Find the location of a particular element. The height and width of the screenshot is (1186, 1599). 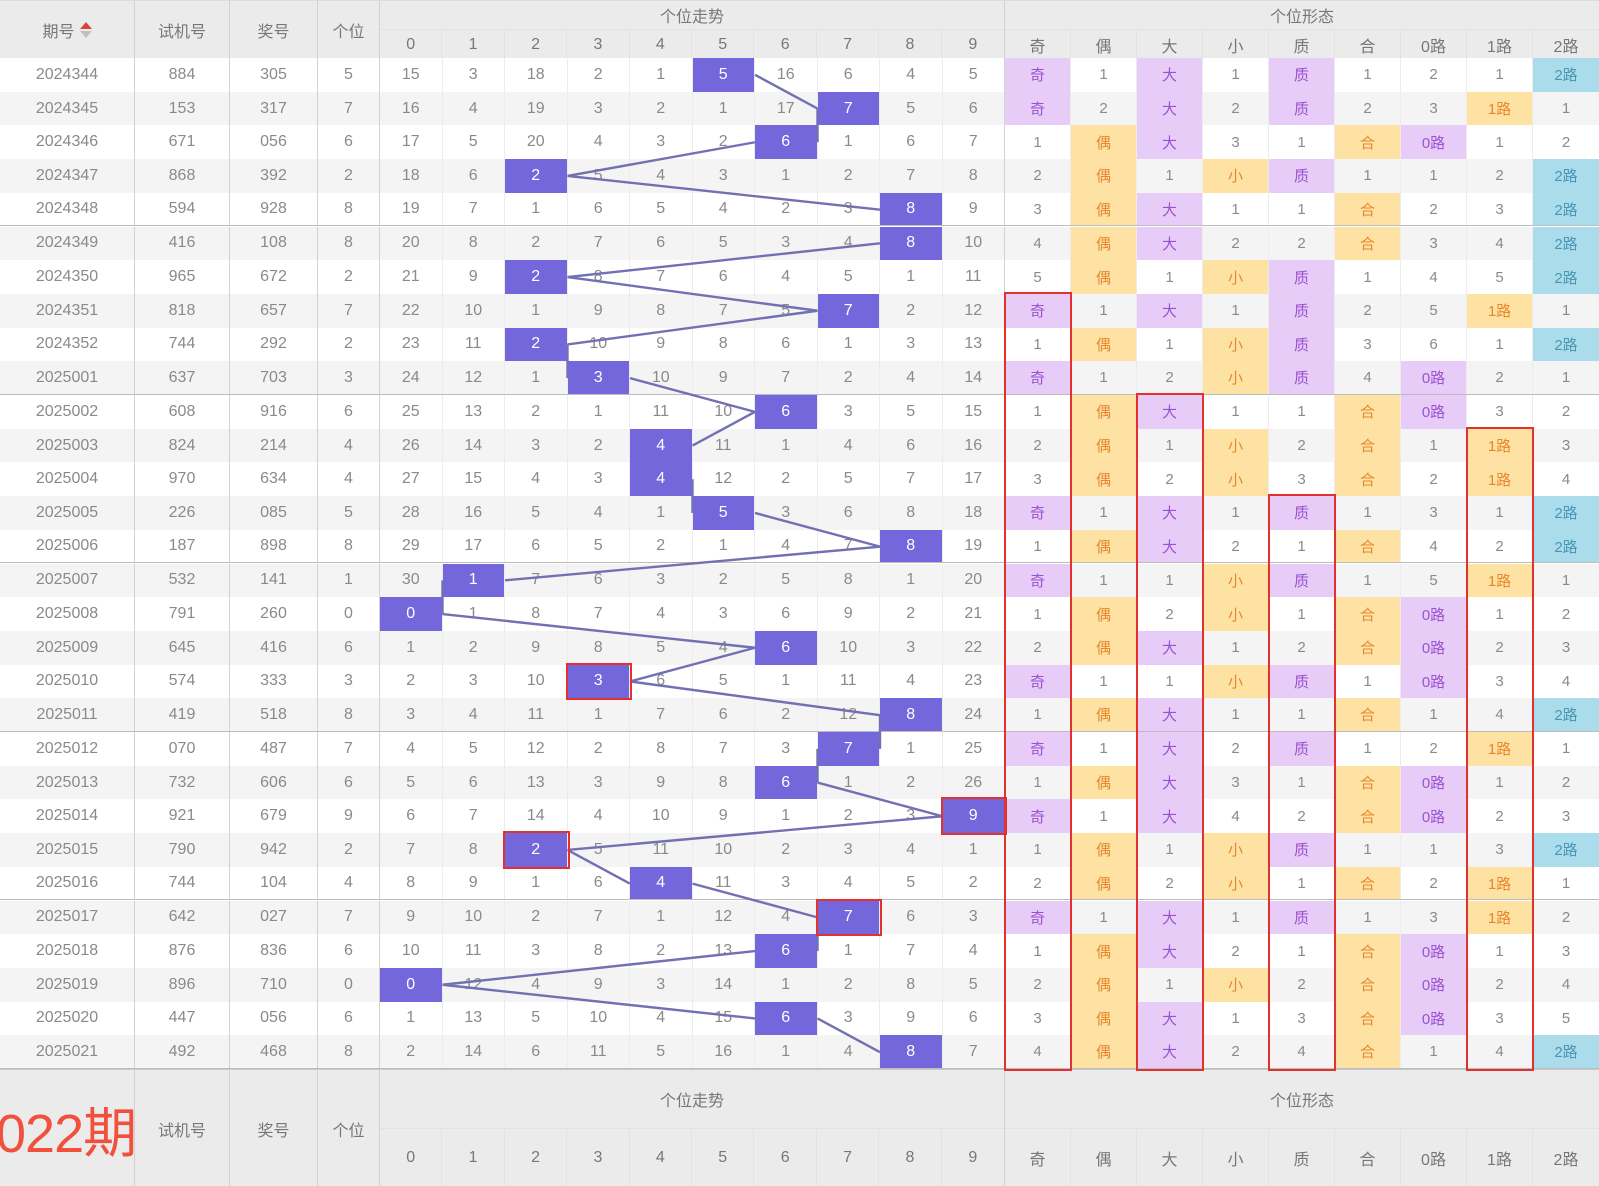

trend-cell: 8 is located at coordinates (599, 647).